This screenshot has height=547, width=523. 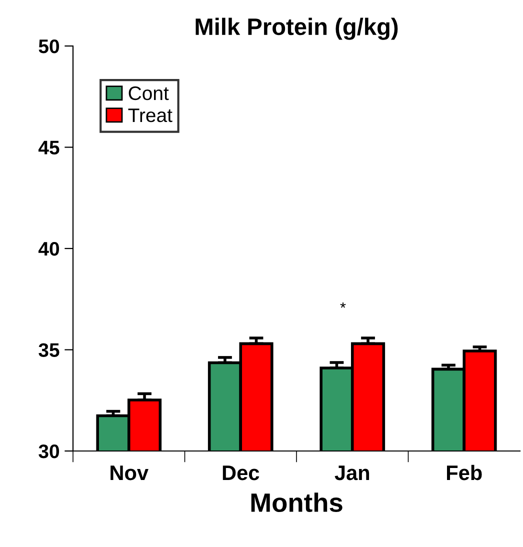 I want to click on x-tick-label: Nov, so click(x=129, y=473).